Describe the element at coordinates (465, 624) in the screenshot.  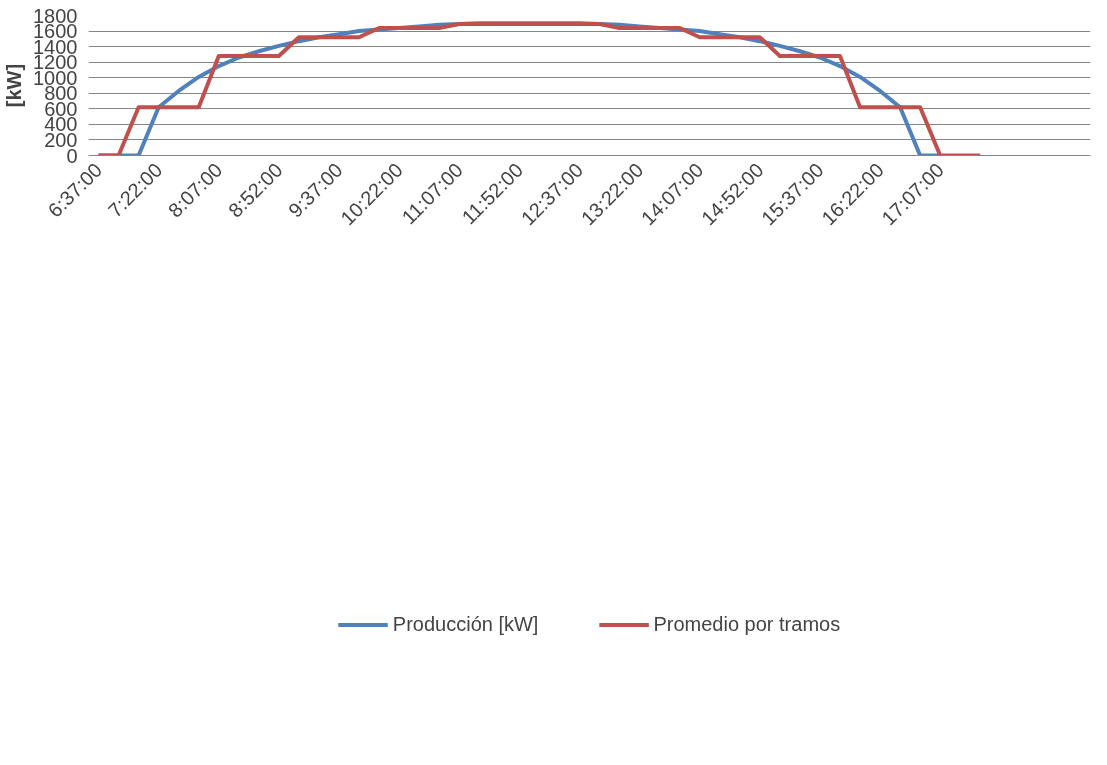
I see `legend-label: Producción [kW]` at that location.